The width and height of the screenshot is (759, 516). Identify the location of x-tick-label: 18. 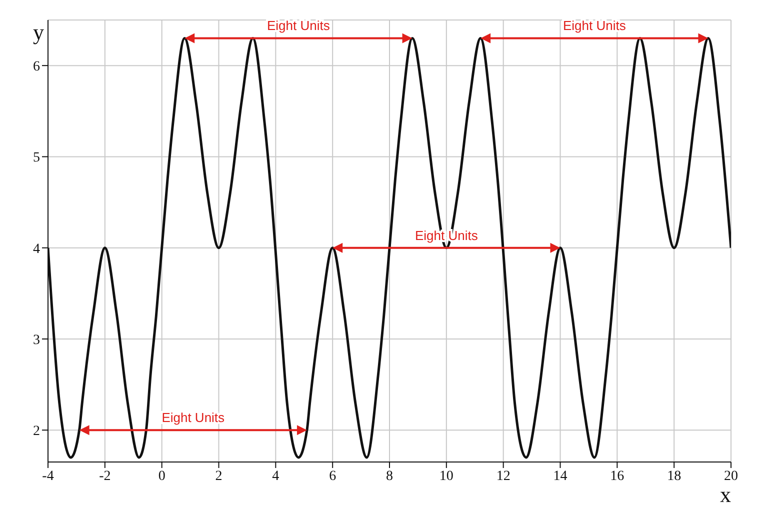
(674, 476).